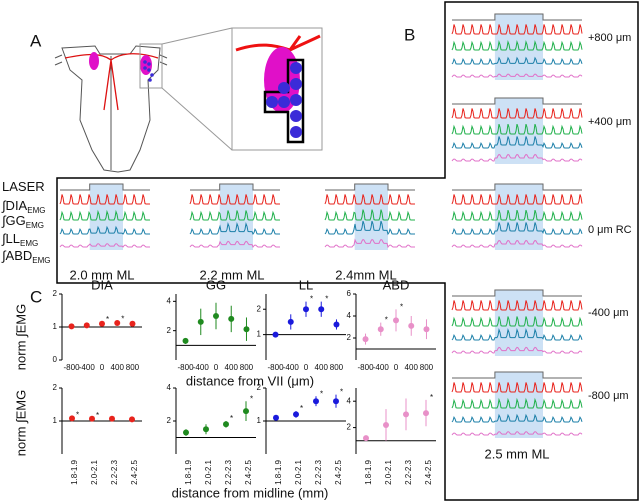 The image size is (640, 503). Describe the element at coordinates (516, 453) in the screenshot. I see `ml-label: 2.5 mm ML` at that location.